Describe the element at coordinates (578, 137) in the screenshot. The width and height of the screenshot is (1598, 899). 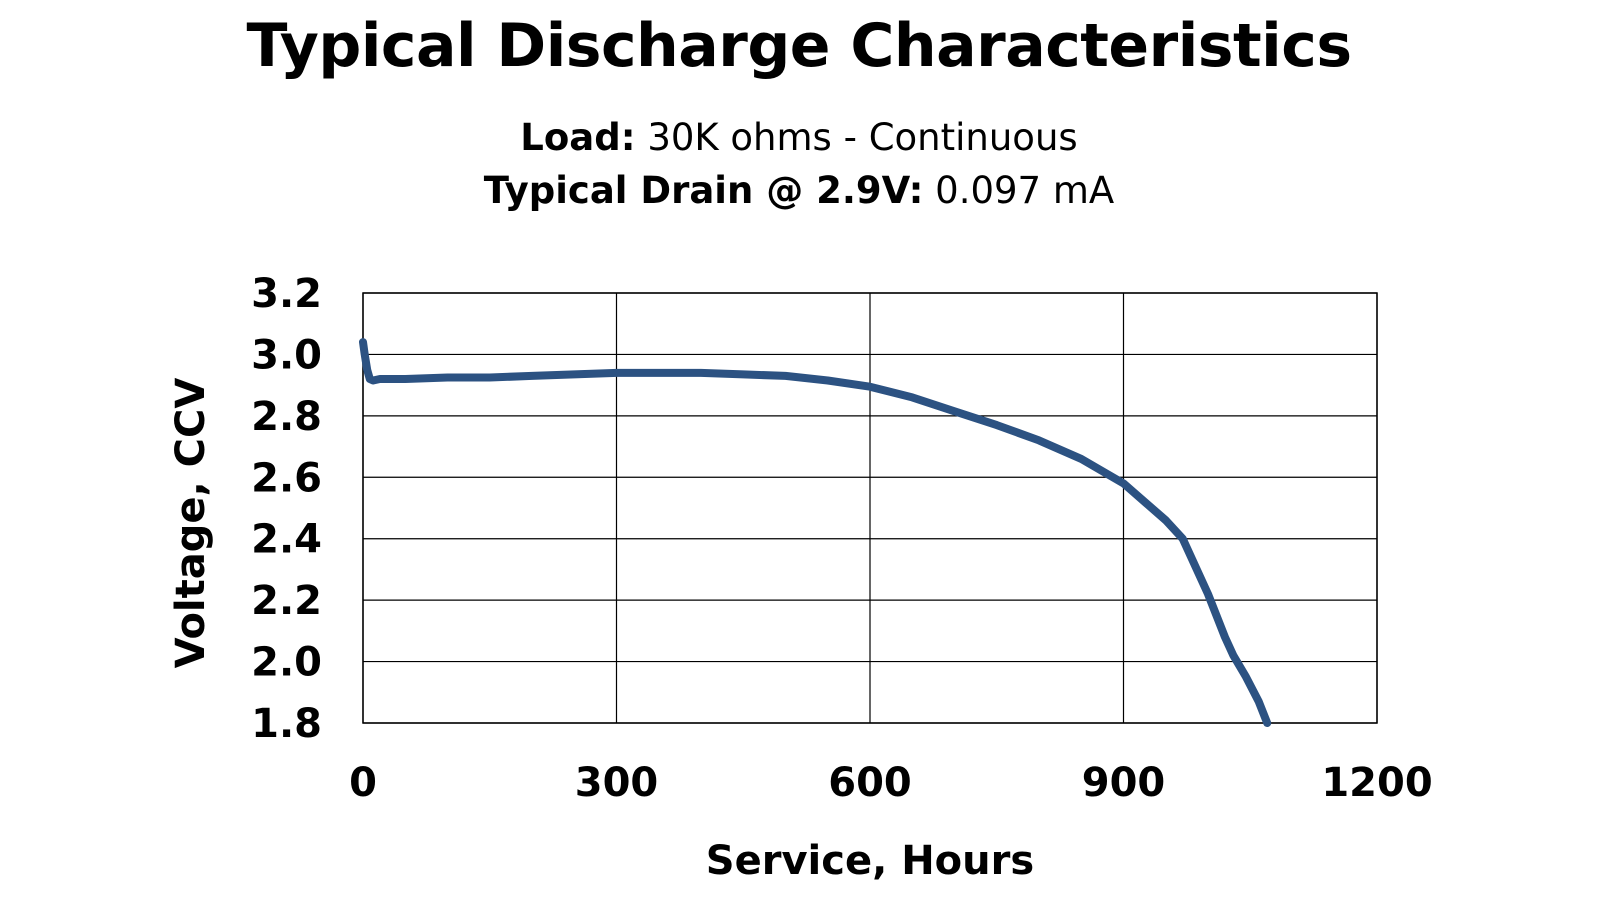
I see `load-label: Load:` at that location.